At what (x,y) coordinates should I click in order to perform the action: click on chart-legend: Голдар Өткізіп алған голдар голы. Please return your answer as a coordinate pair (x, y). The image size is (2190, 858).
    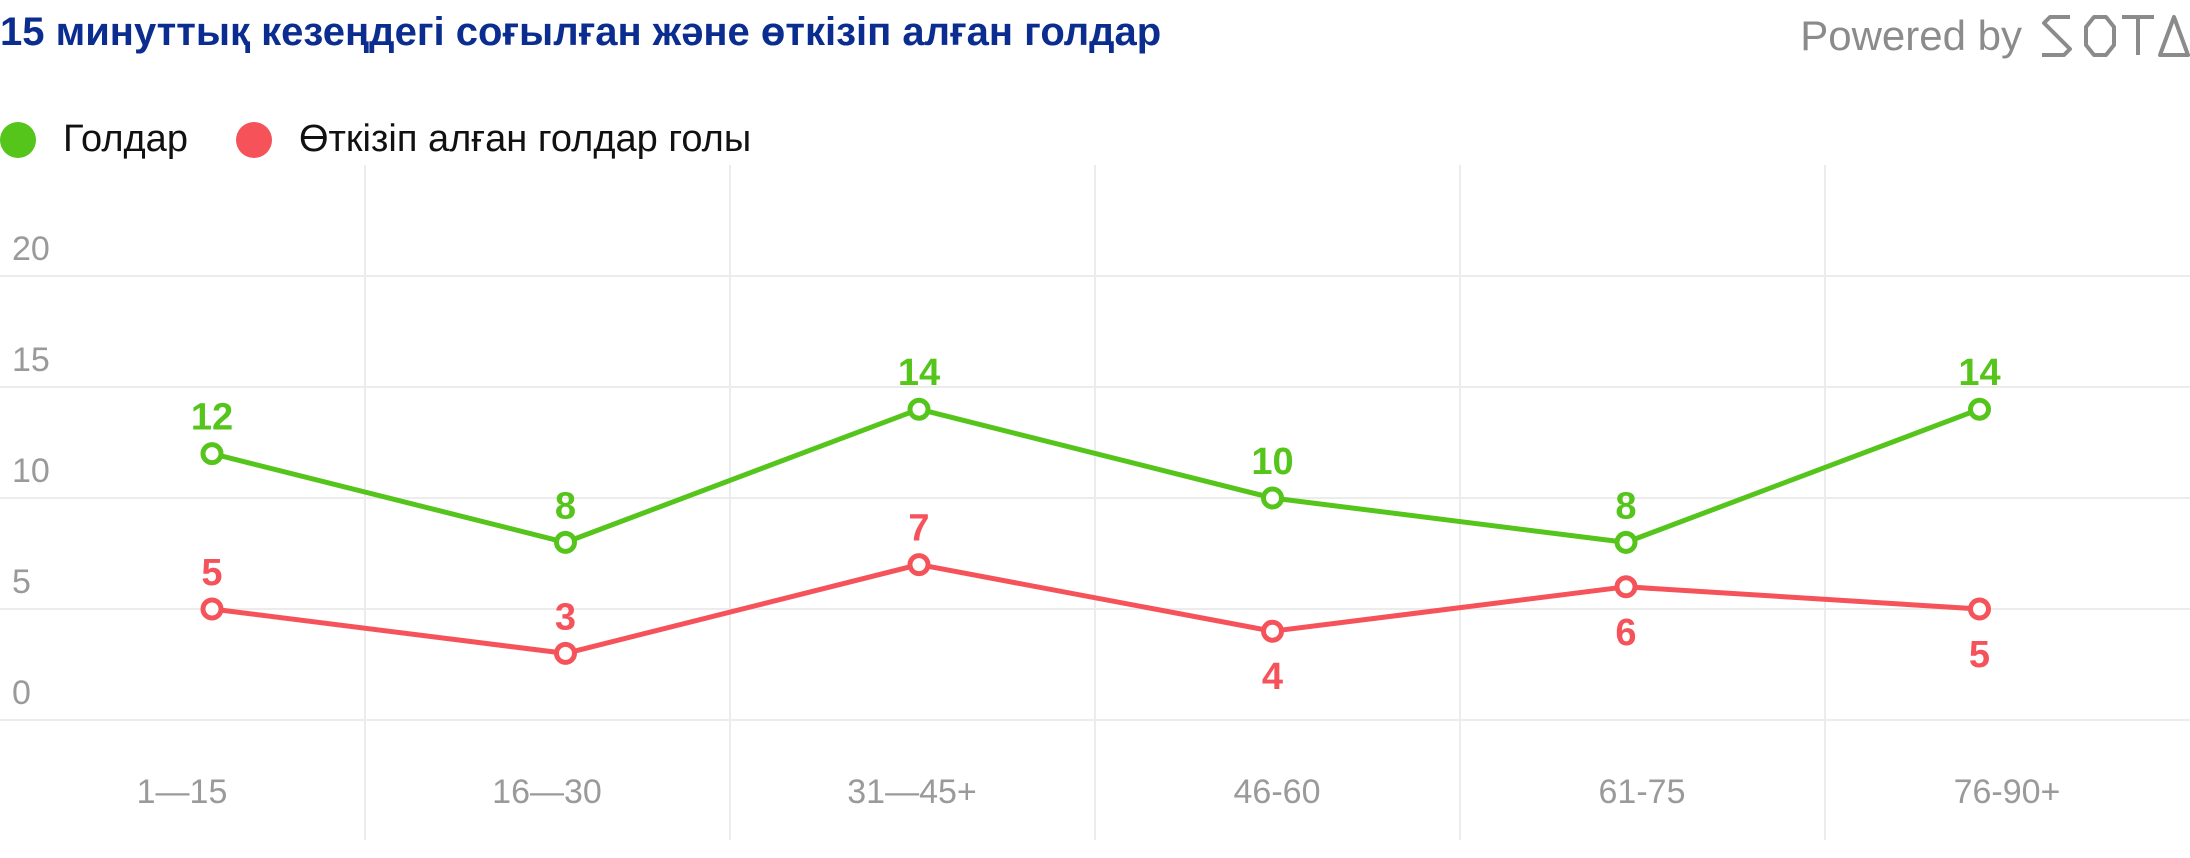
    Looking at the image, I should click on (399, 139).